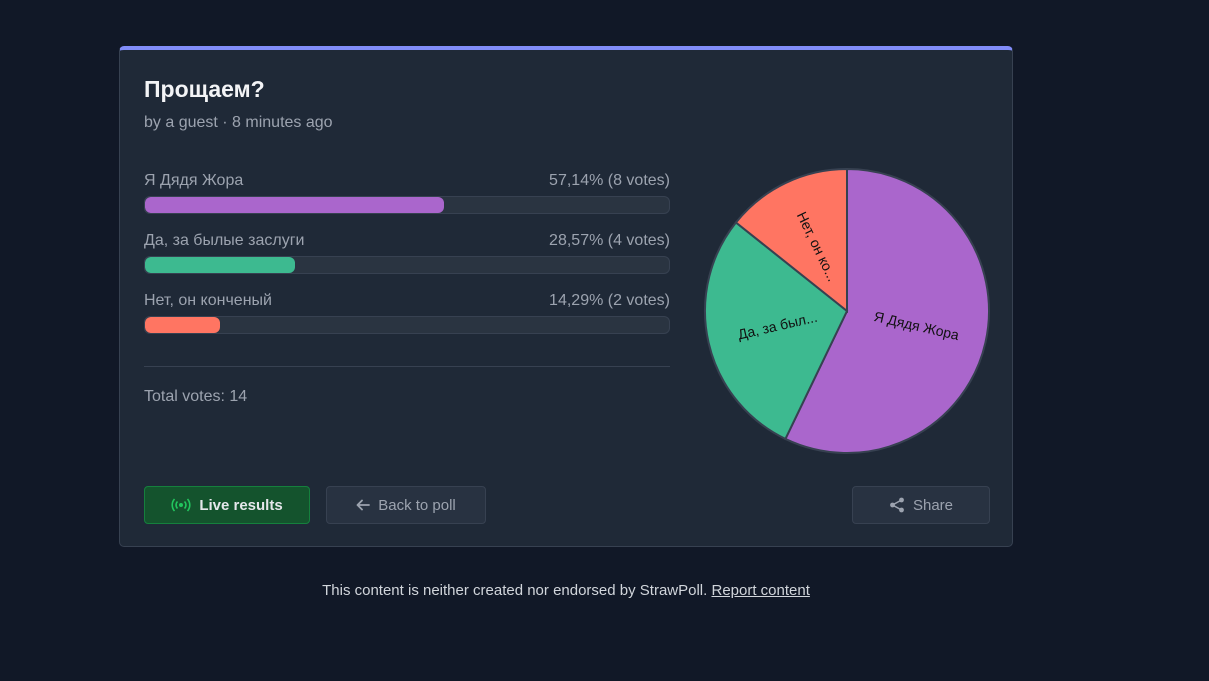 This screenshot has height=681, width=1209. I want to click on option-result: 14,29% (2 votes), so click(609, 300).